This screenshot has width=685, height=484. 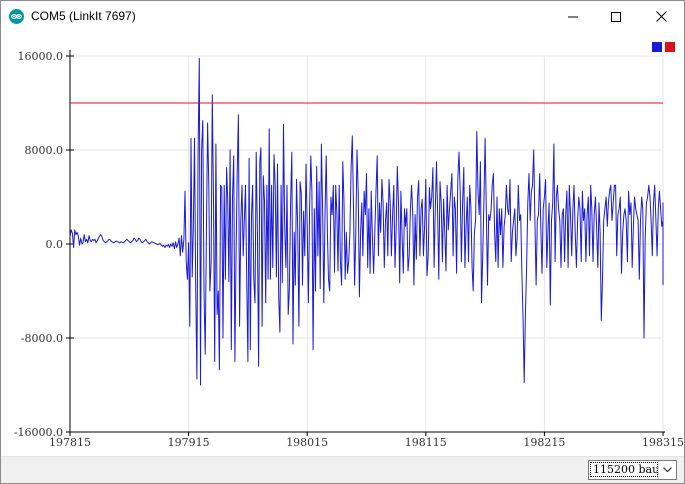 I want to click on baud-rate-select: 115200 baud, so click(x=632, y=470).